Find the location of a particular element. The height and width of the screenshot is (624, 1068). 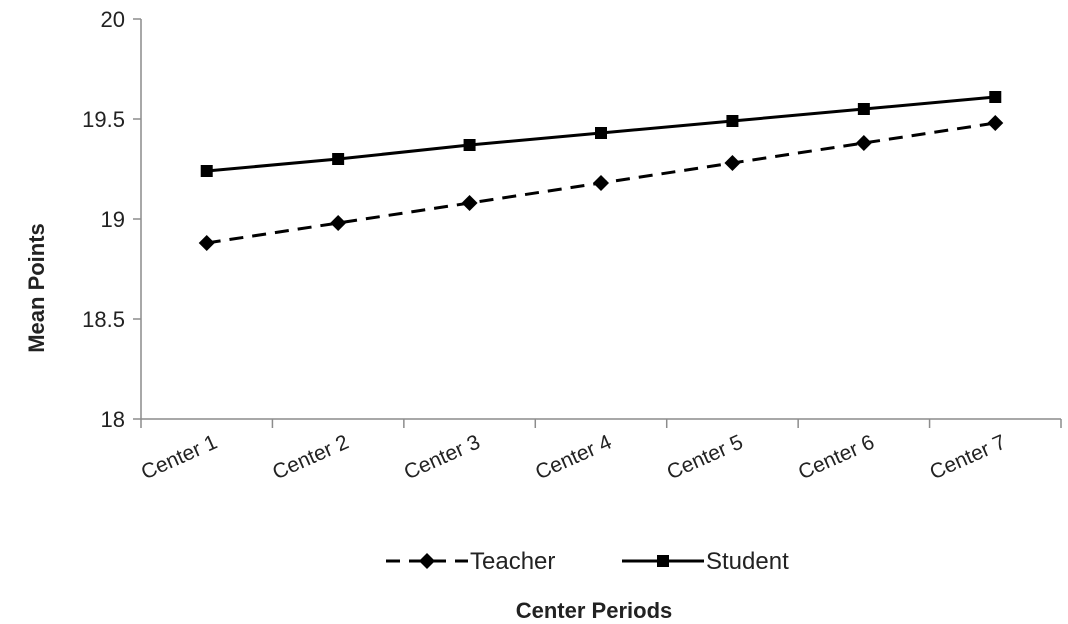

y-tick-label: 20 is located at coordinates (113, 19).